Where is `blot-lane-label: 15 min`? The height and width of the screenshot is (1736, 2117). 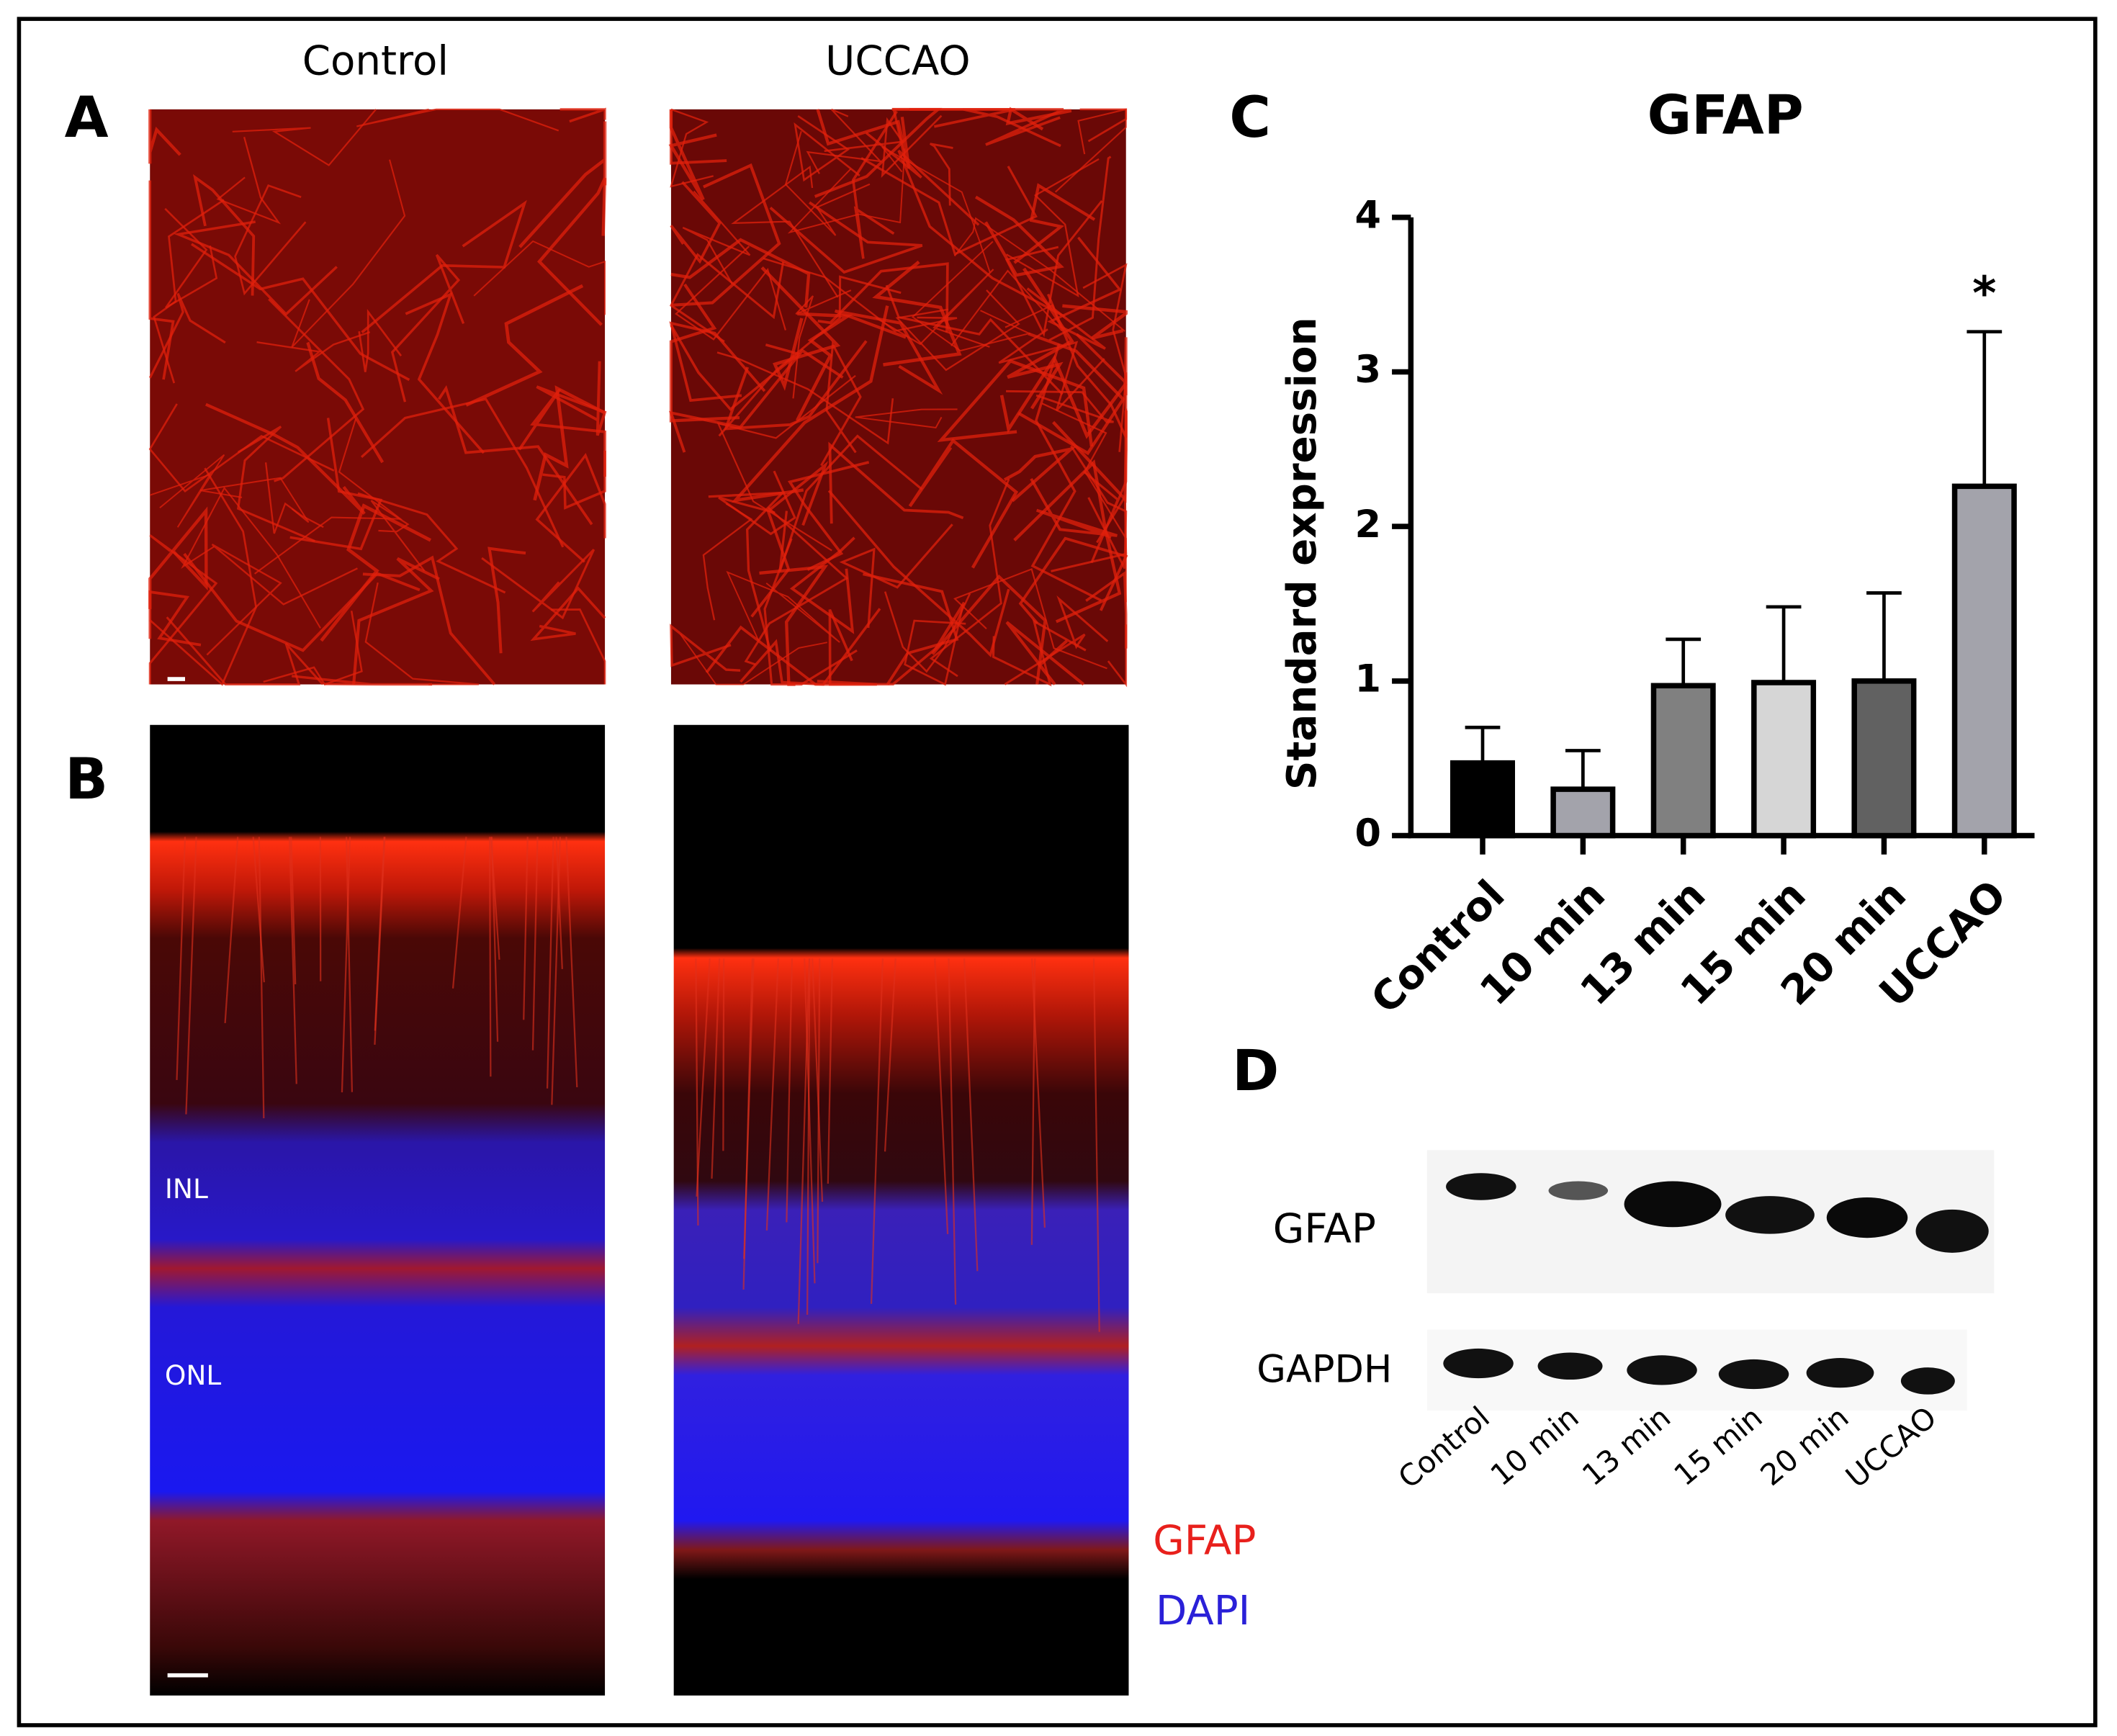 blot-lane-label: 15 min is located at coordinates (1718, 1446).